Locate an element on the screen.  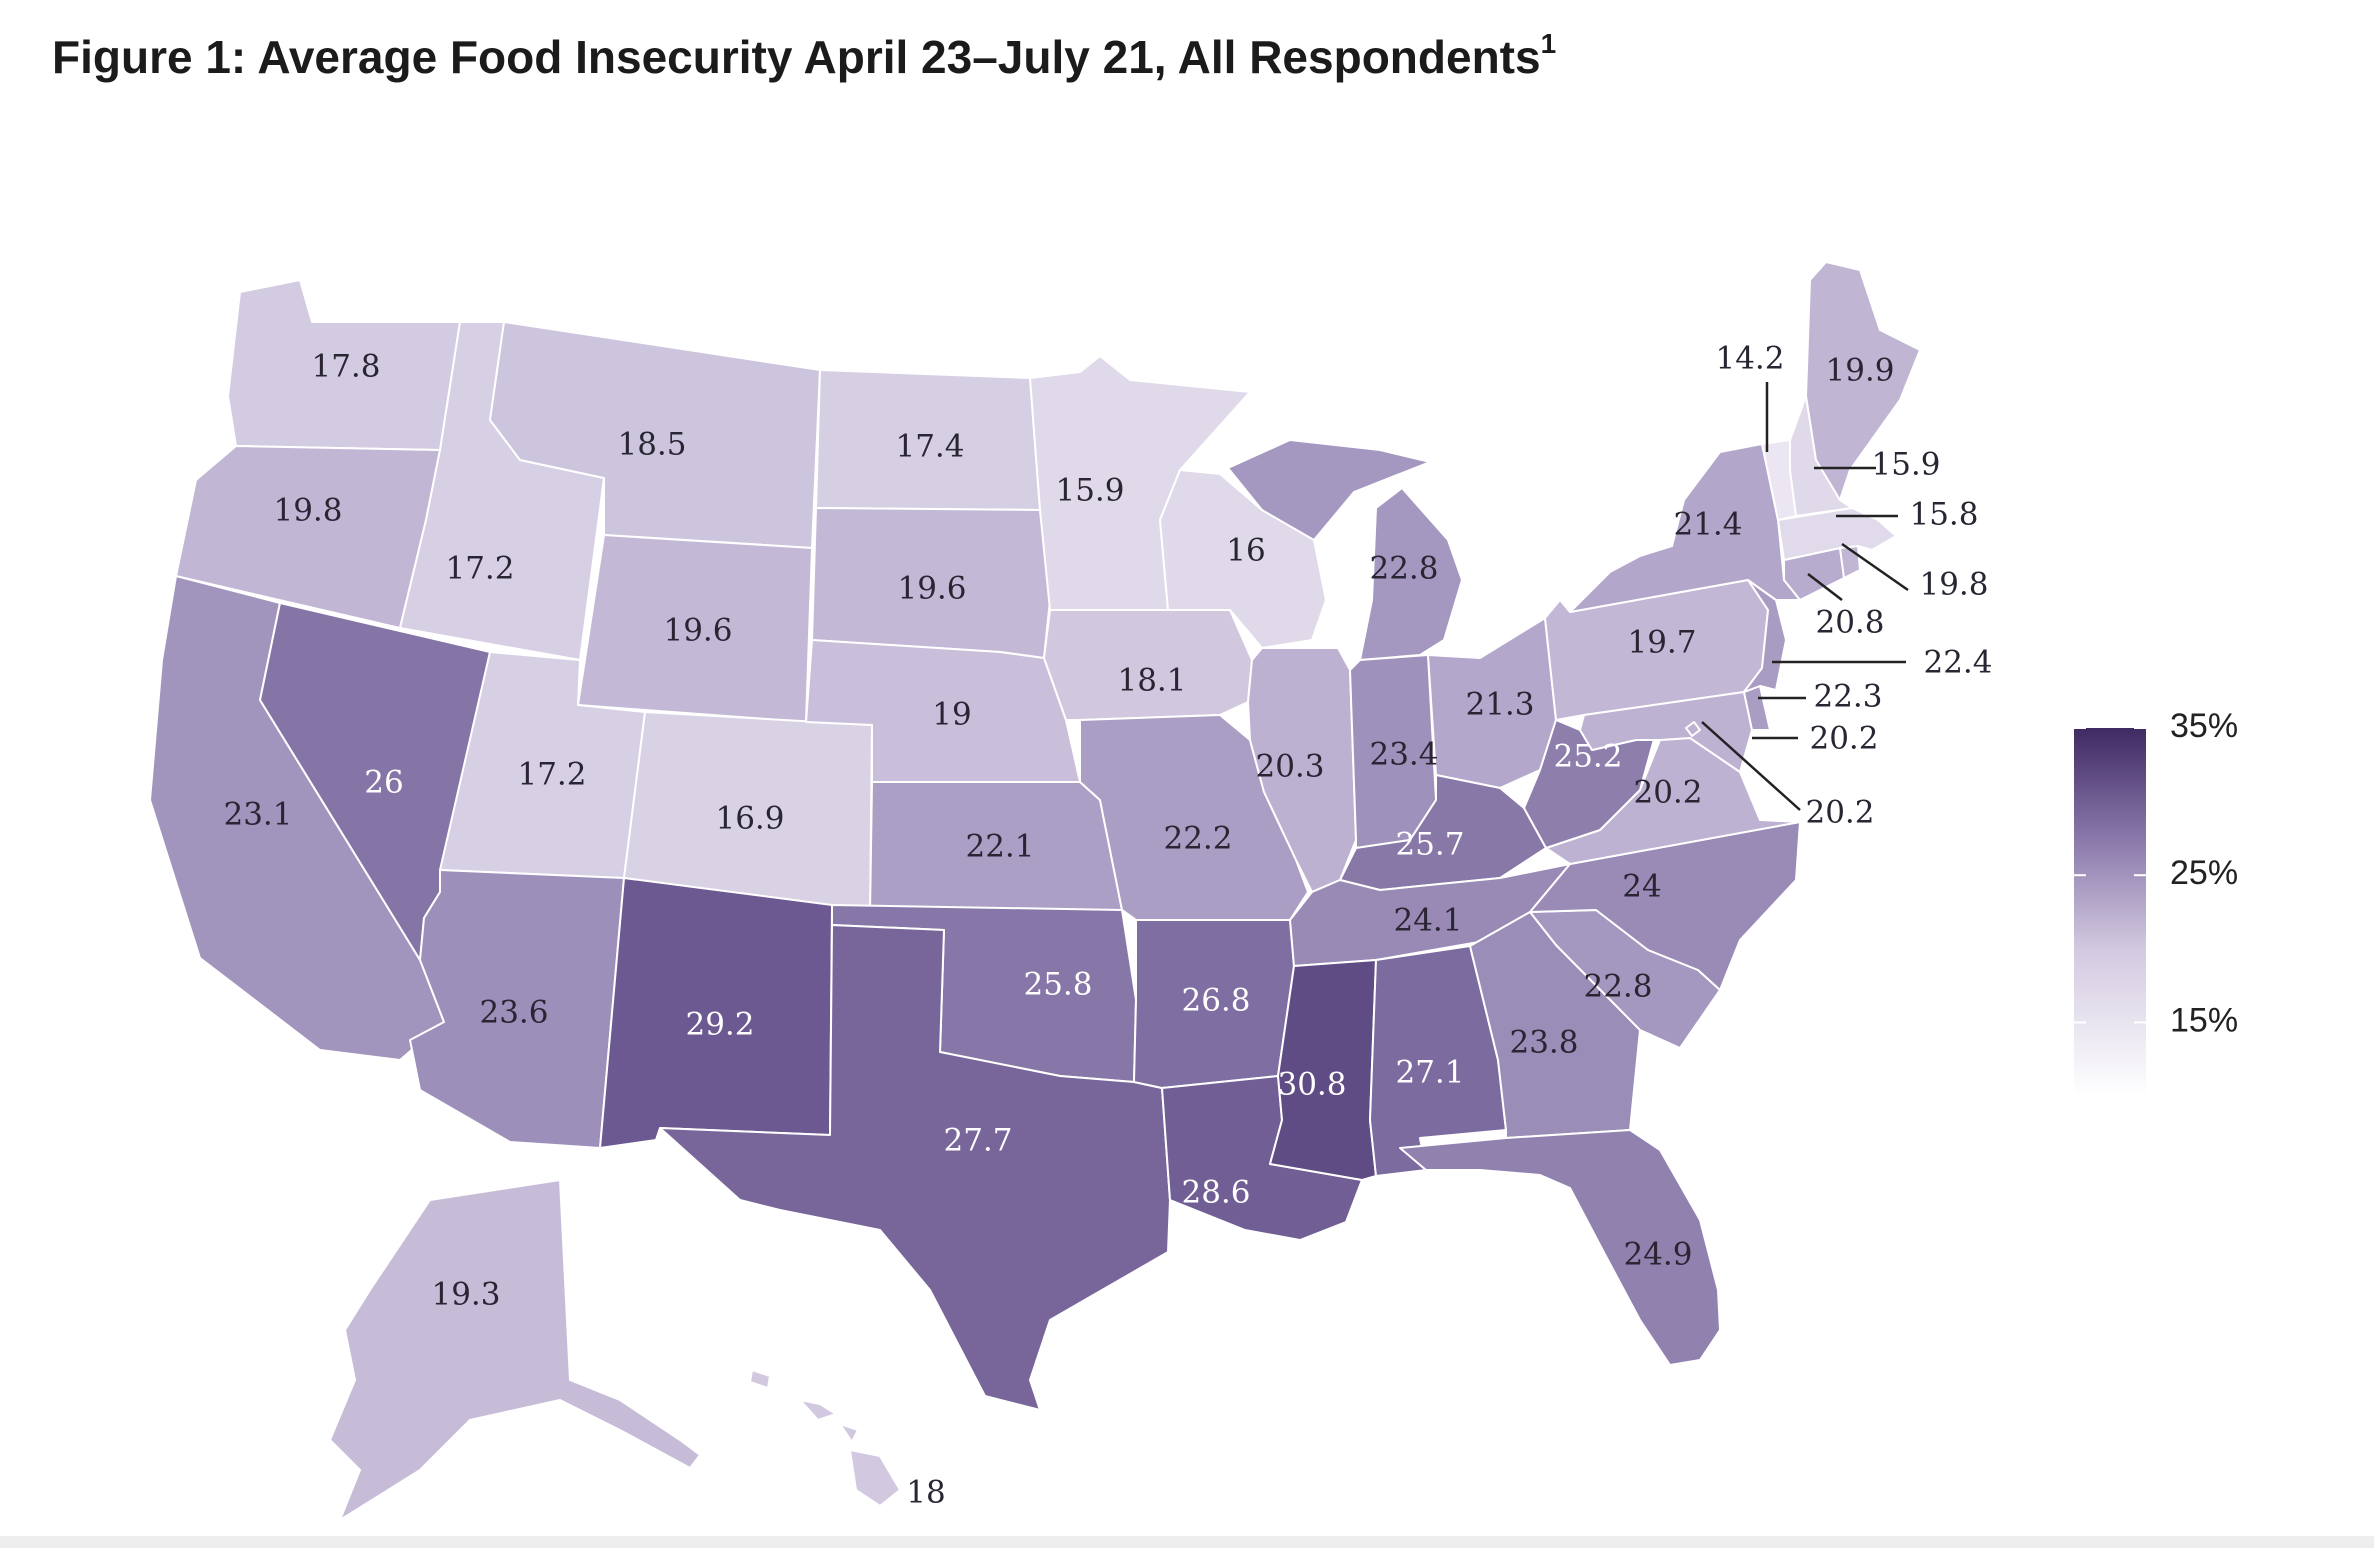
state-label-mi: 22.8 is located at coordinates (1403, 569).